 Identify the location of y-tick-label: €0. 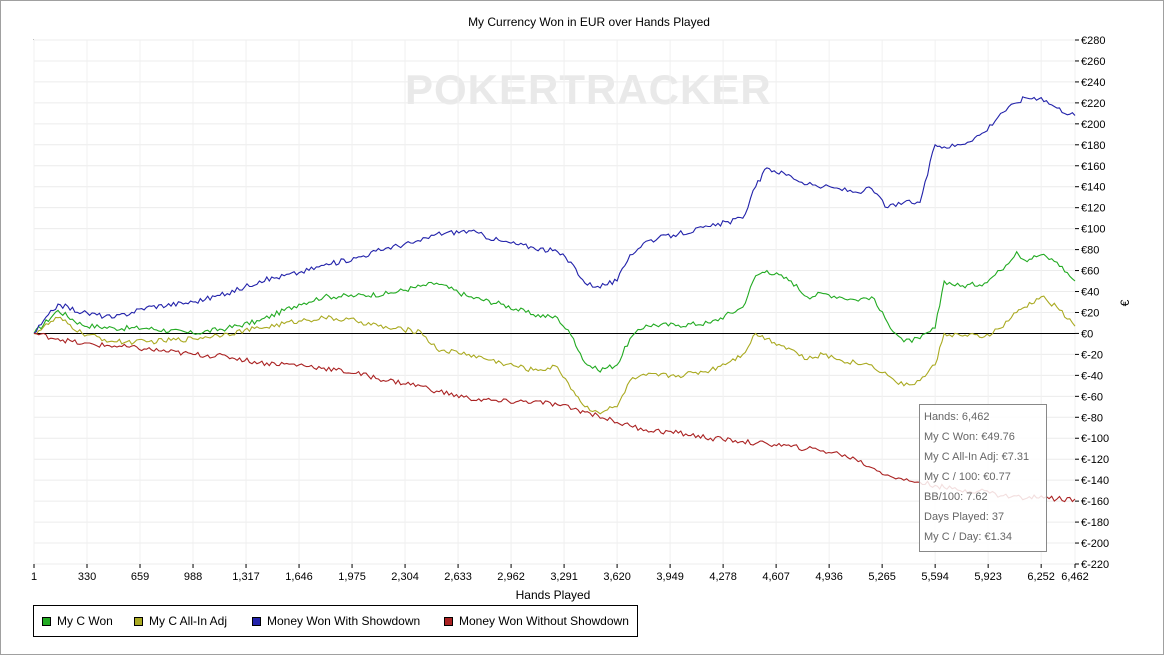
(1087, 334).